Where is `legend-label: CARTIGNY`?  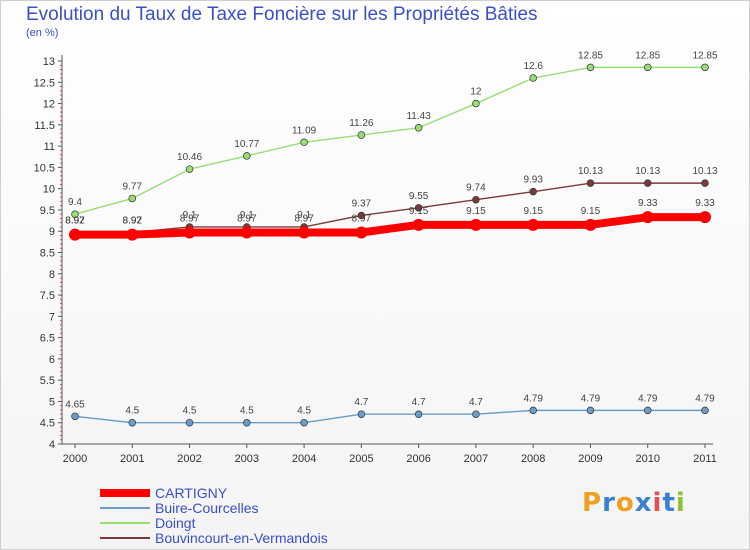 legend-label: CARTIGNY is located at coordinates (191, 493).